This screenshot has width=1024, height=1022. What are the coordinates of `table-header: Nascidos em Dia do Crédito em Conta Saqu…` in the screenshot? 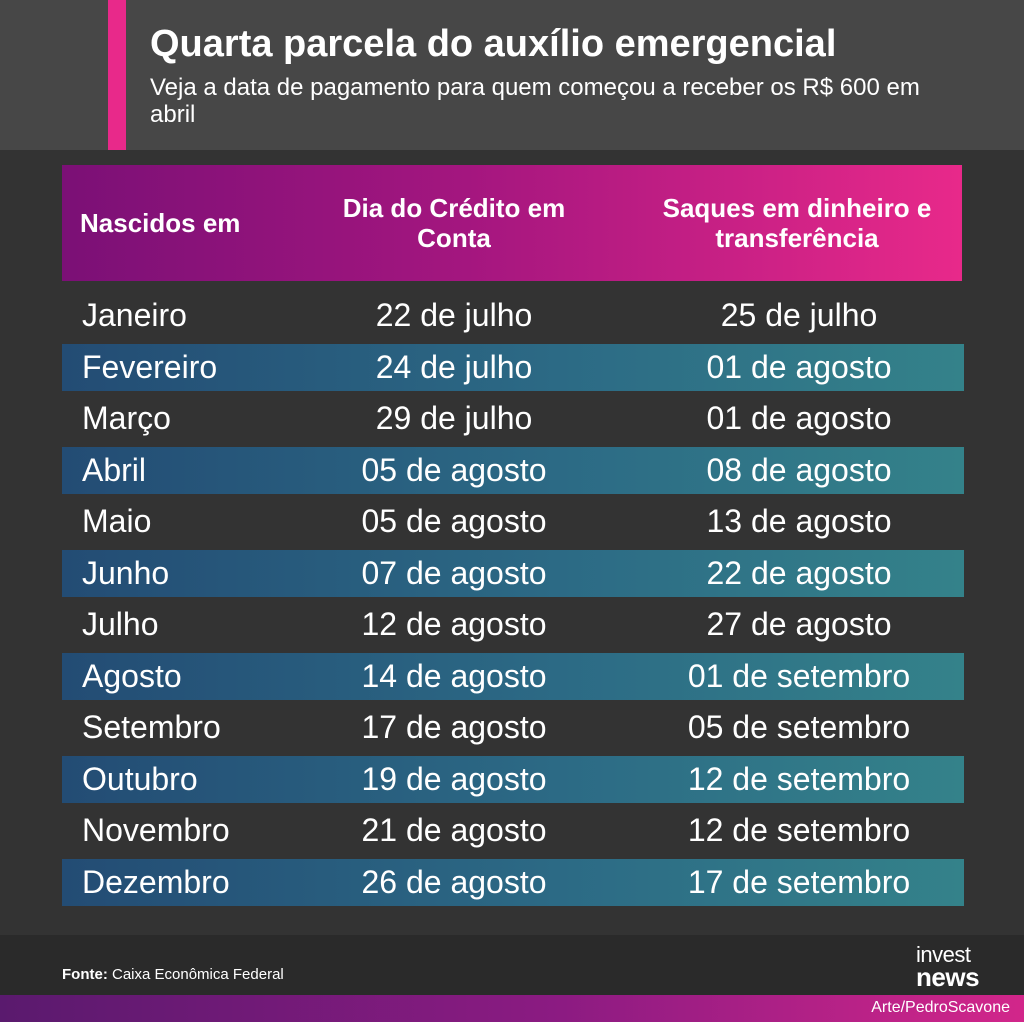 It's located at (512, 223).